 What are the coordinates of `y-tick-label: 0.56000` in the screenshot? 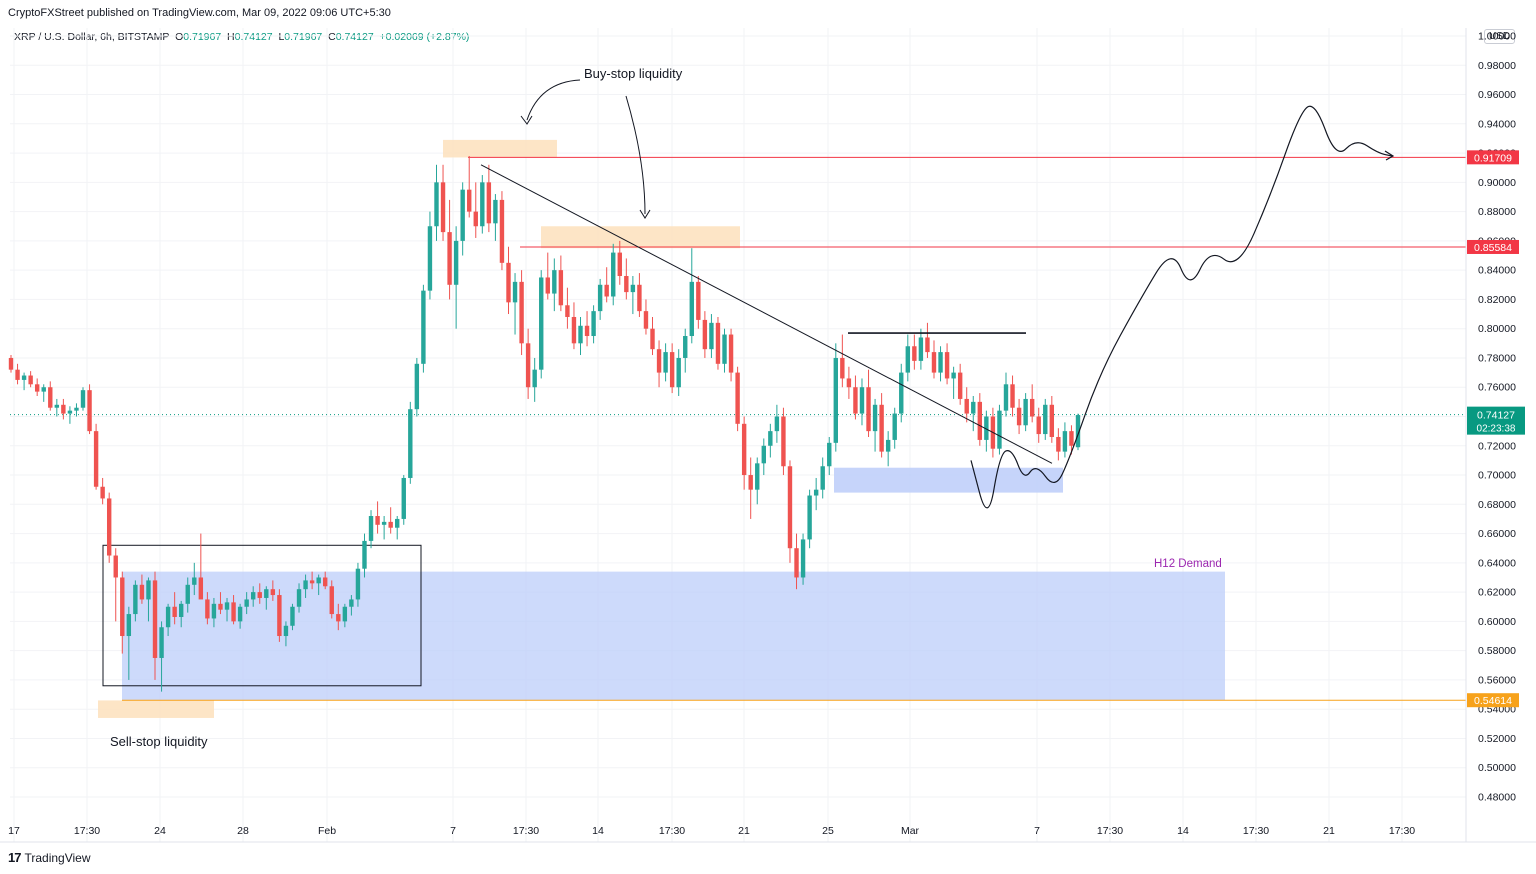 It's located at (1497, 680).